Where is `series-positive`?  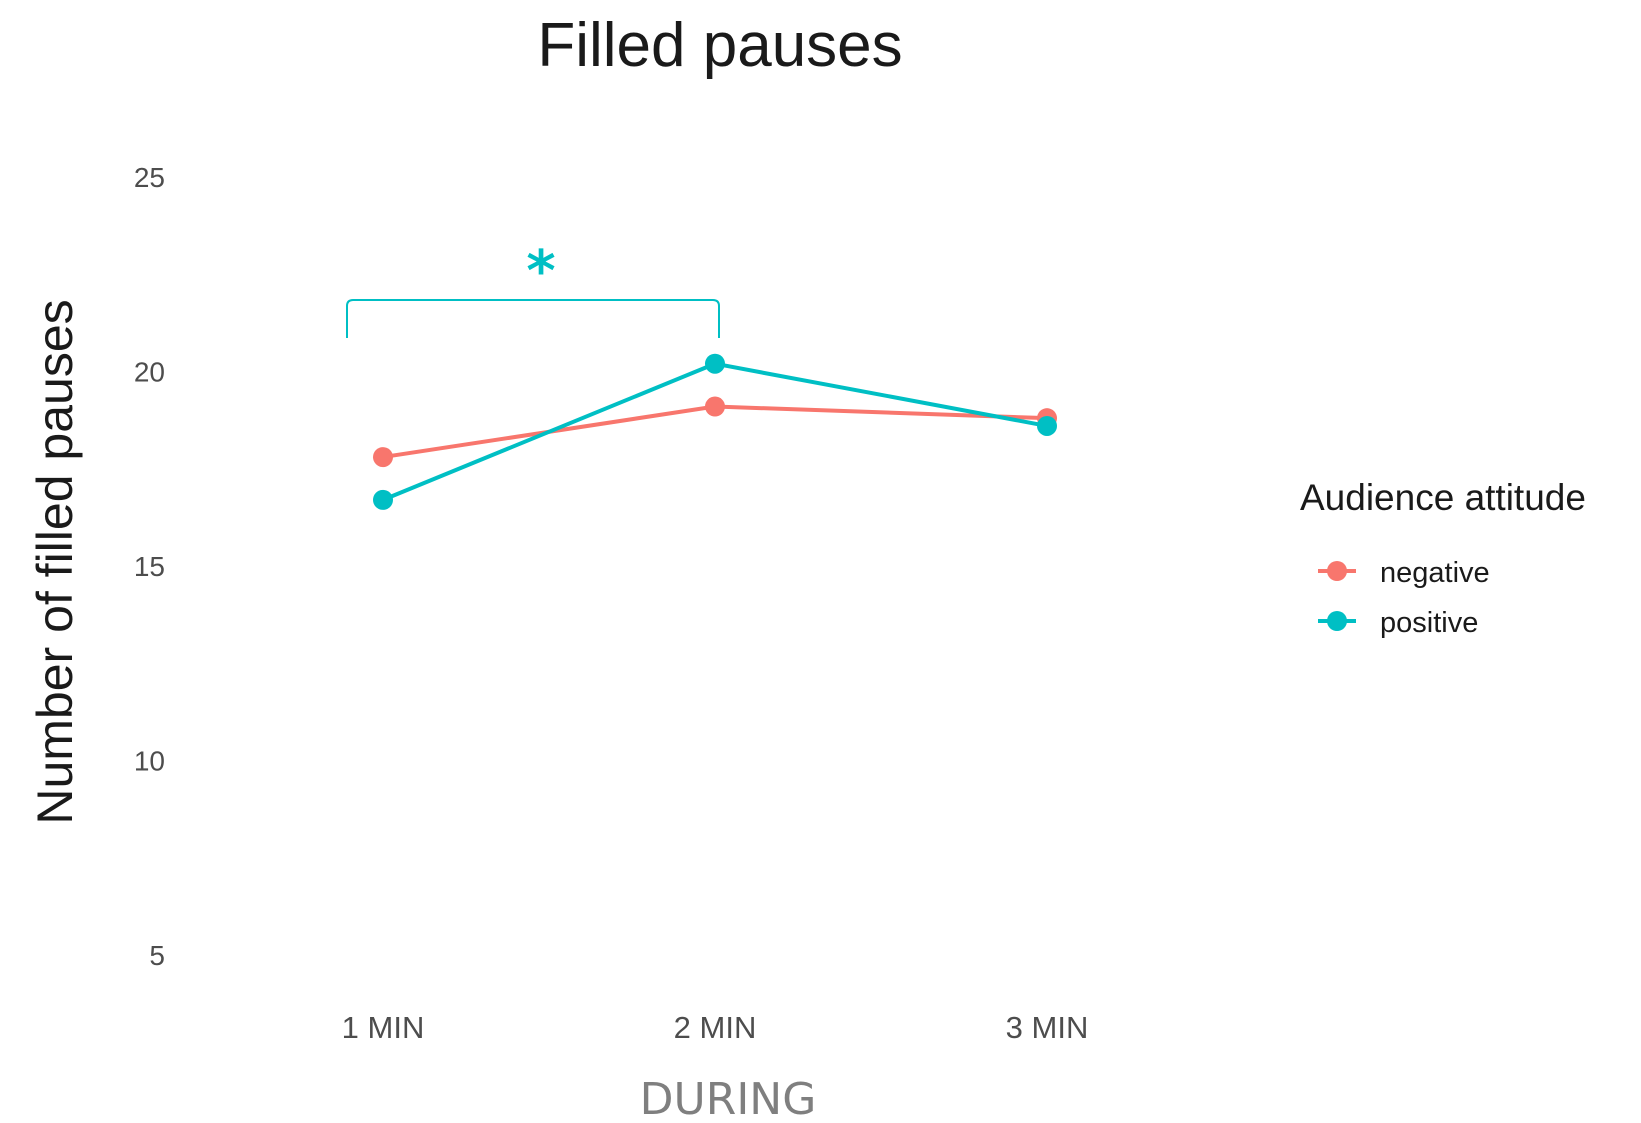
series-positive is located at coordinates (715, 431).